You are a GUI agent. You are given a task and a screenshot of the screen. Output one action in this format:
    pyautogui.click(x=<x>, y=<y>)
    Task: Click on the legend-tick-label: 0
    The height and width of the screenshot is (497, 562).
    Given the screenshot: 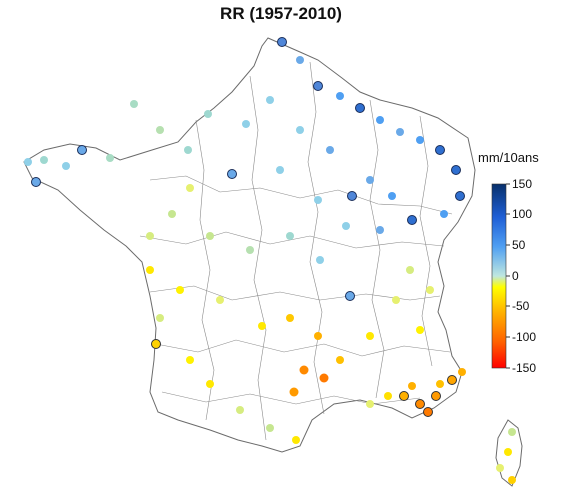 What is the action you would take?
    pyautogui.click(x=515, y=276)
    